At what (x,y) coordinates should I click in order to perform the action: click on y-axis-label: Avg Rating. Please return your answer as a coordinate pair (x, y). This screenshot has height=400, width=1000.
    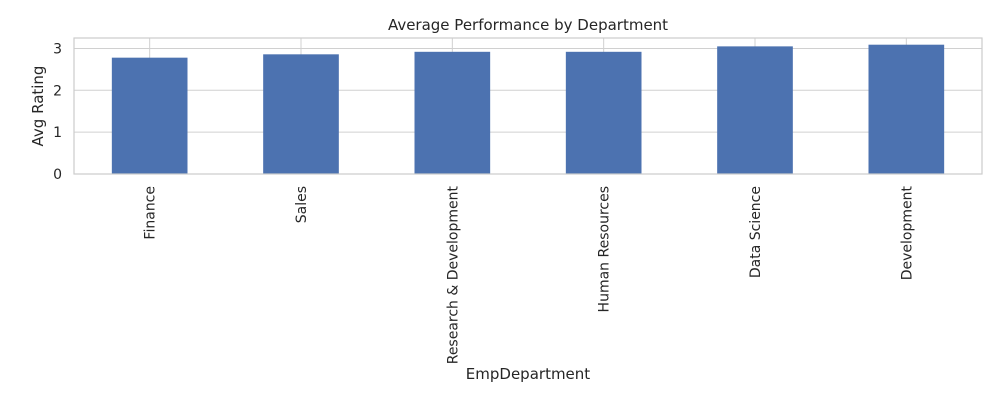
    Looking at the image, I should click on (38, 106).